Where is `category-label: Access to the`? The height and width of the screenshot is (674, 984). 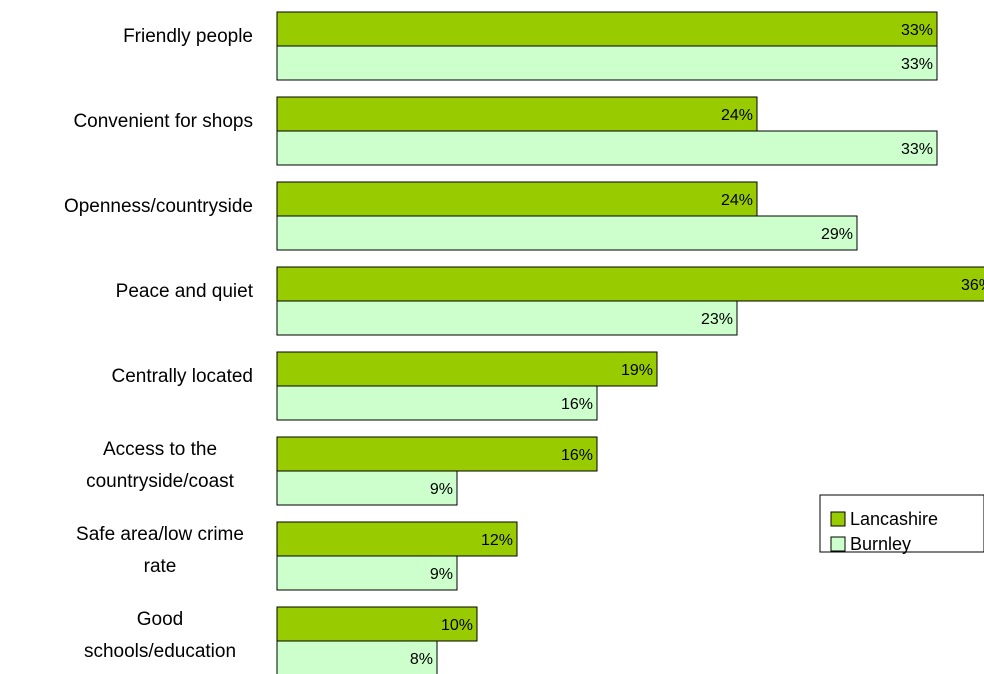 category-label: Access to the is located at coordinates (160, 449).